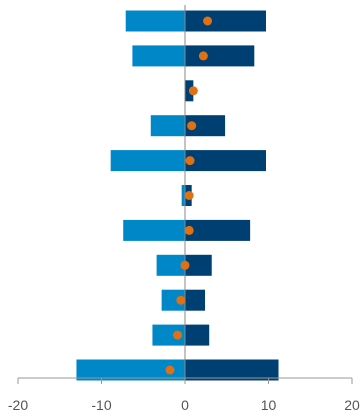 The width and height of the screenshot is (364, 416). Describe the element at coordinates (269, 405) in the screenshot. I see `x-tick-label: 10` at that location.